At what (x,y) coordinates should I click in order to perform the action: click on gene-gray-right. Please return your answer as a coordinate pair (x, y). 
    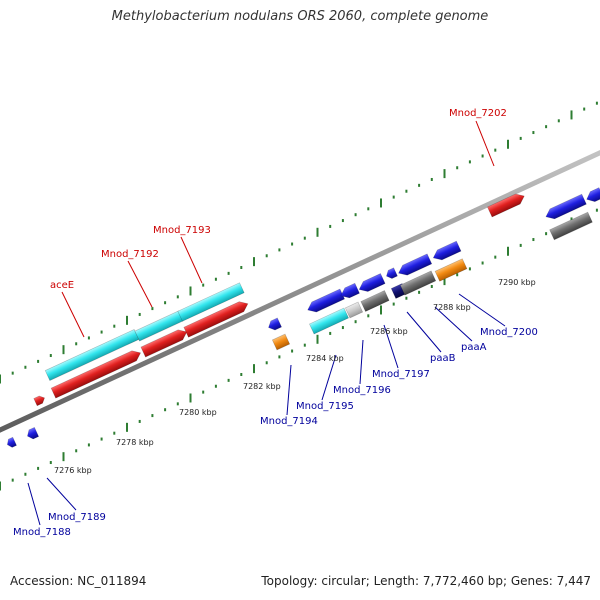
    Looking at the image, I should click on (571, 226).